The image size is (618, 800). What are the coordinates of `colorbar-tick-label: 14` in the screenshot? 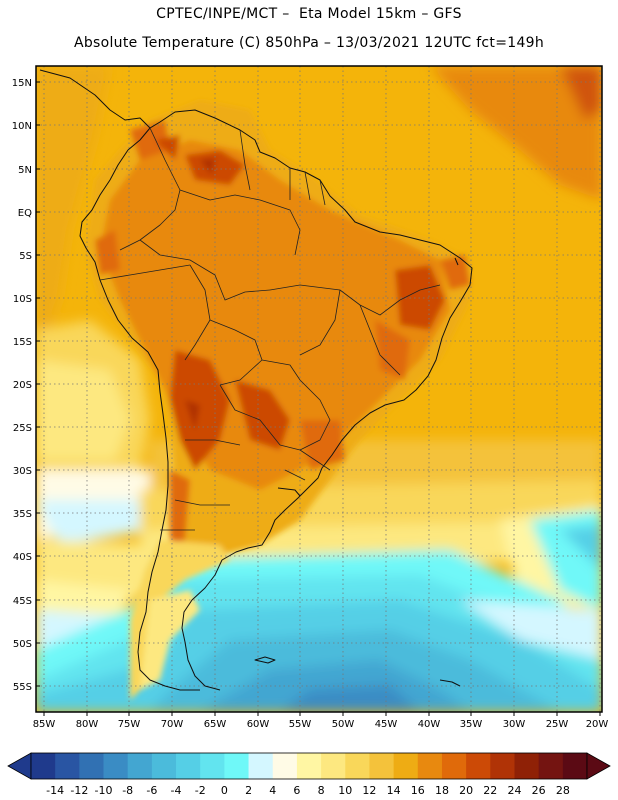 It's located at (394, 790).